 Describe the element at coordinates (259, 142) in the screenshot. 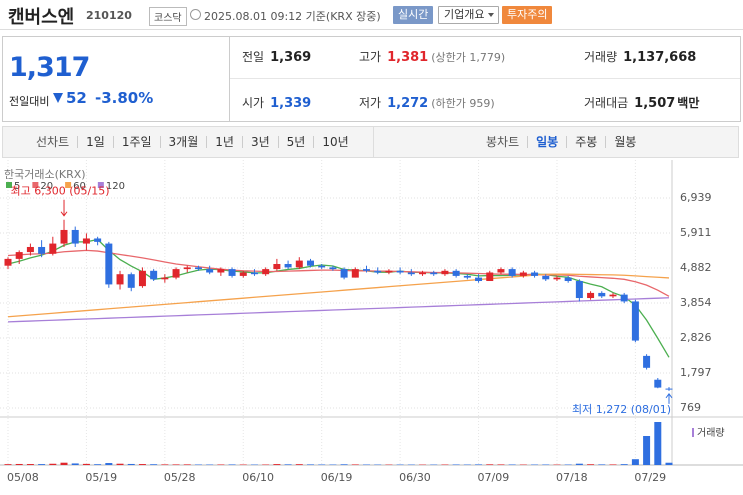

I see `tab: 3년` at that location.